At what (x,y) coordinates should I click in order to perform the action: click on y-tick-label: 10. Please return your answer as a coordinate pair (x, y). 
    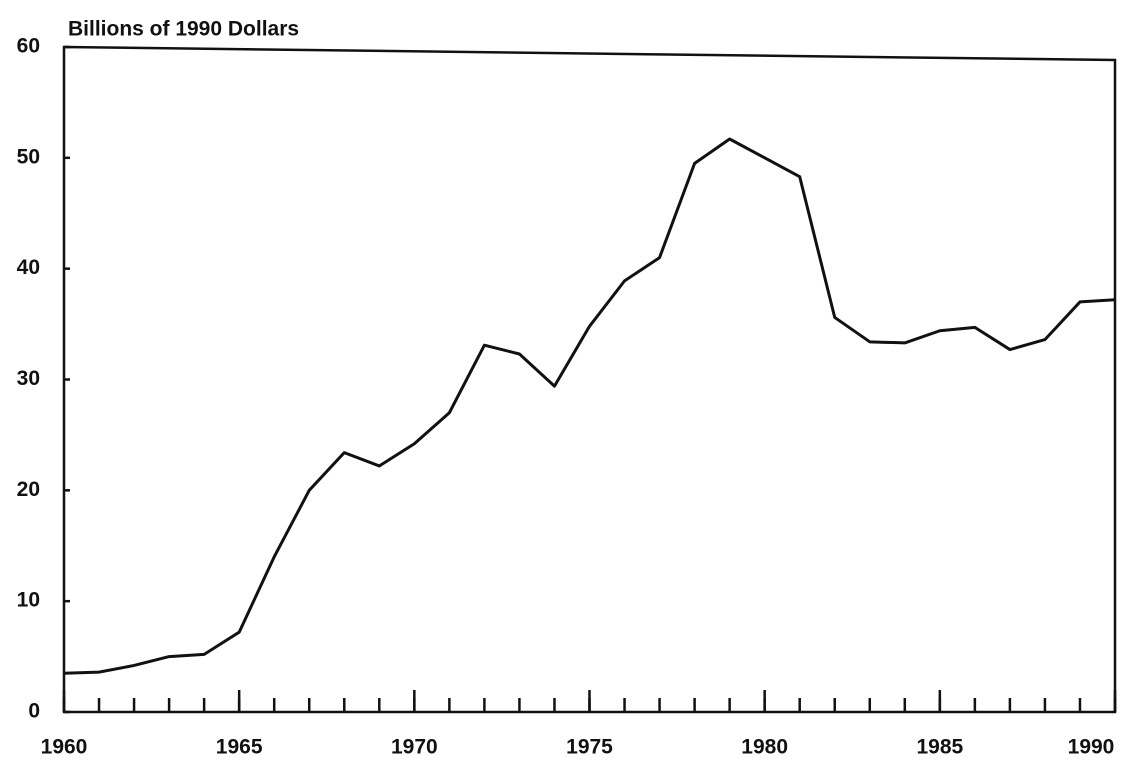
    Looking at the image, I should click on (28, 600).